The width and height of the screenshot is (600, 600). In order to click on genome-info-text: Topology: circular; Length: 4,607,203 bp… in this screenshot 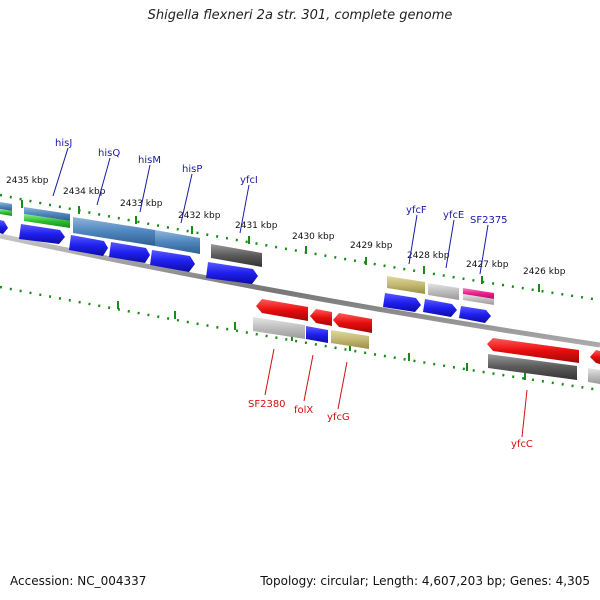, I will do `click(425, 581)`.